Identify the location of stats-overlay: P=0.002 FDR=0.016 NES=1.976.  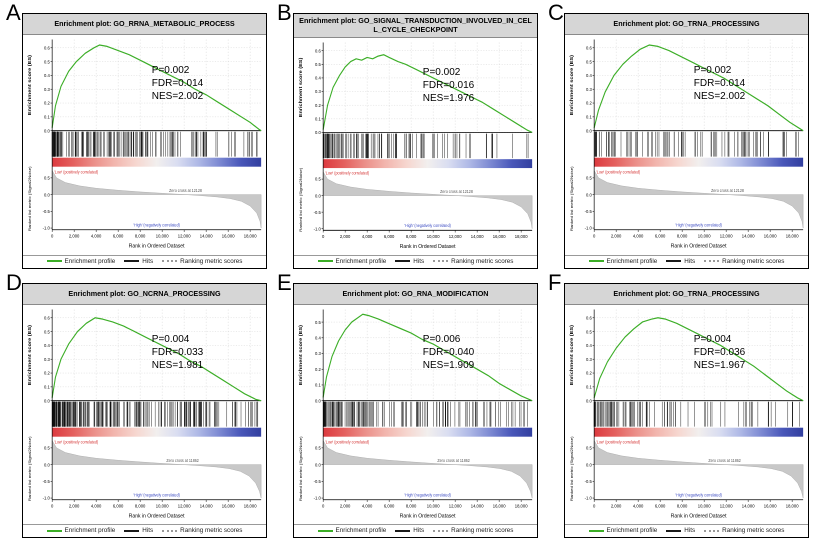
(448, 85).